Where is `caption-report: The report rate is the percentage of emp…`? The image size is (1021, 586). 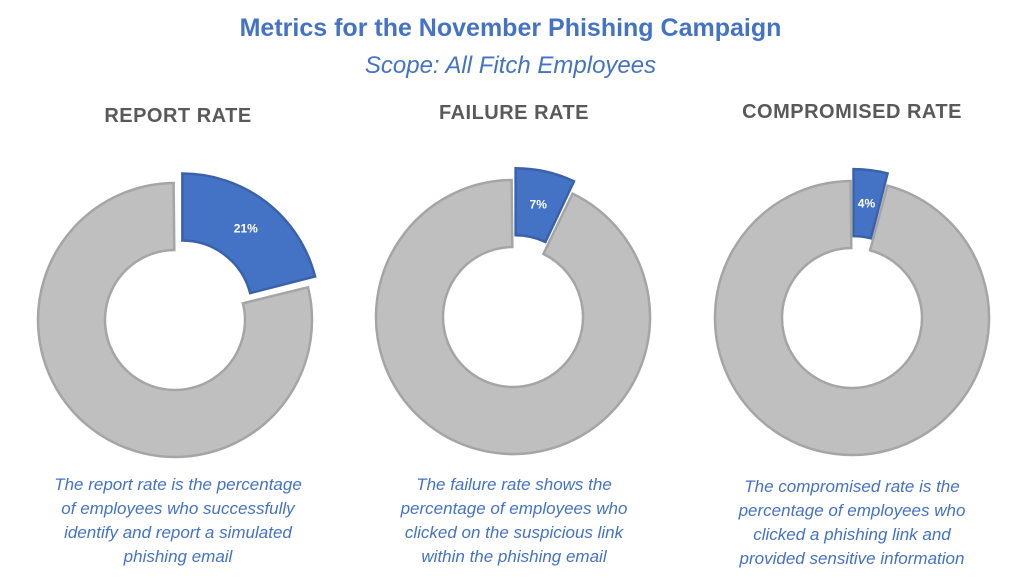 caption-report: The report rate is the percentage of emp… is located at coordinates (178, 521).